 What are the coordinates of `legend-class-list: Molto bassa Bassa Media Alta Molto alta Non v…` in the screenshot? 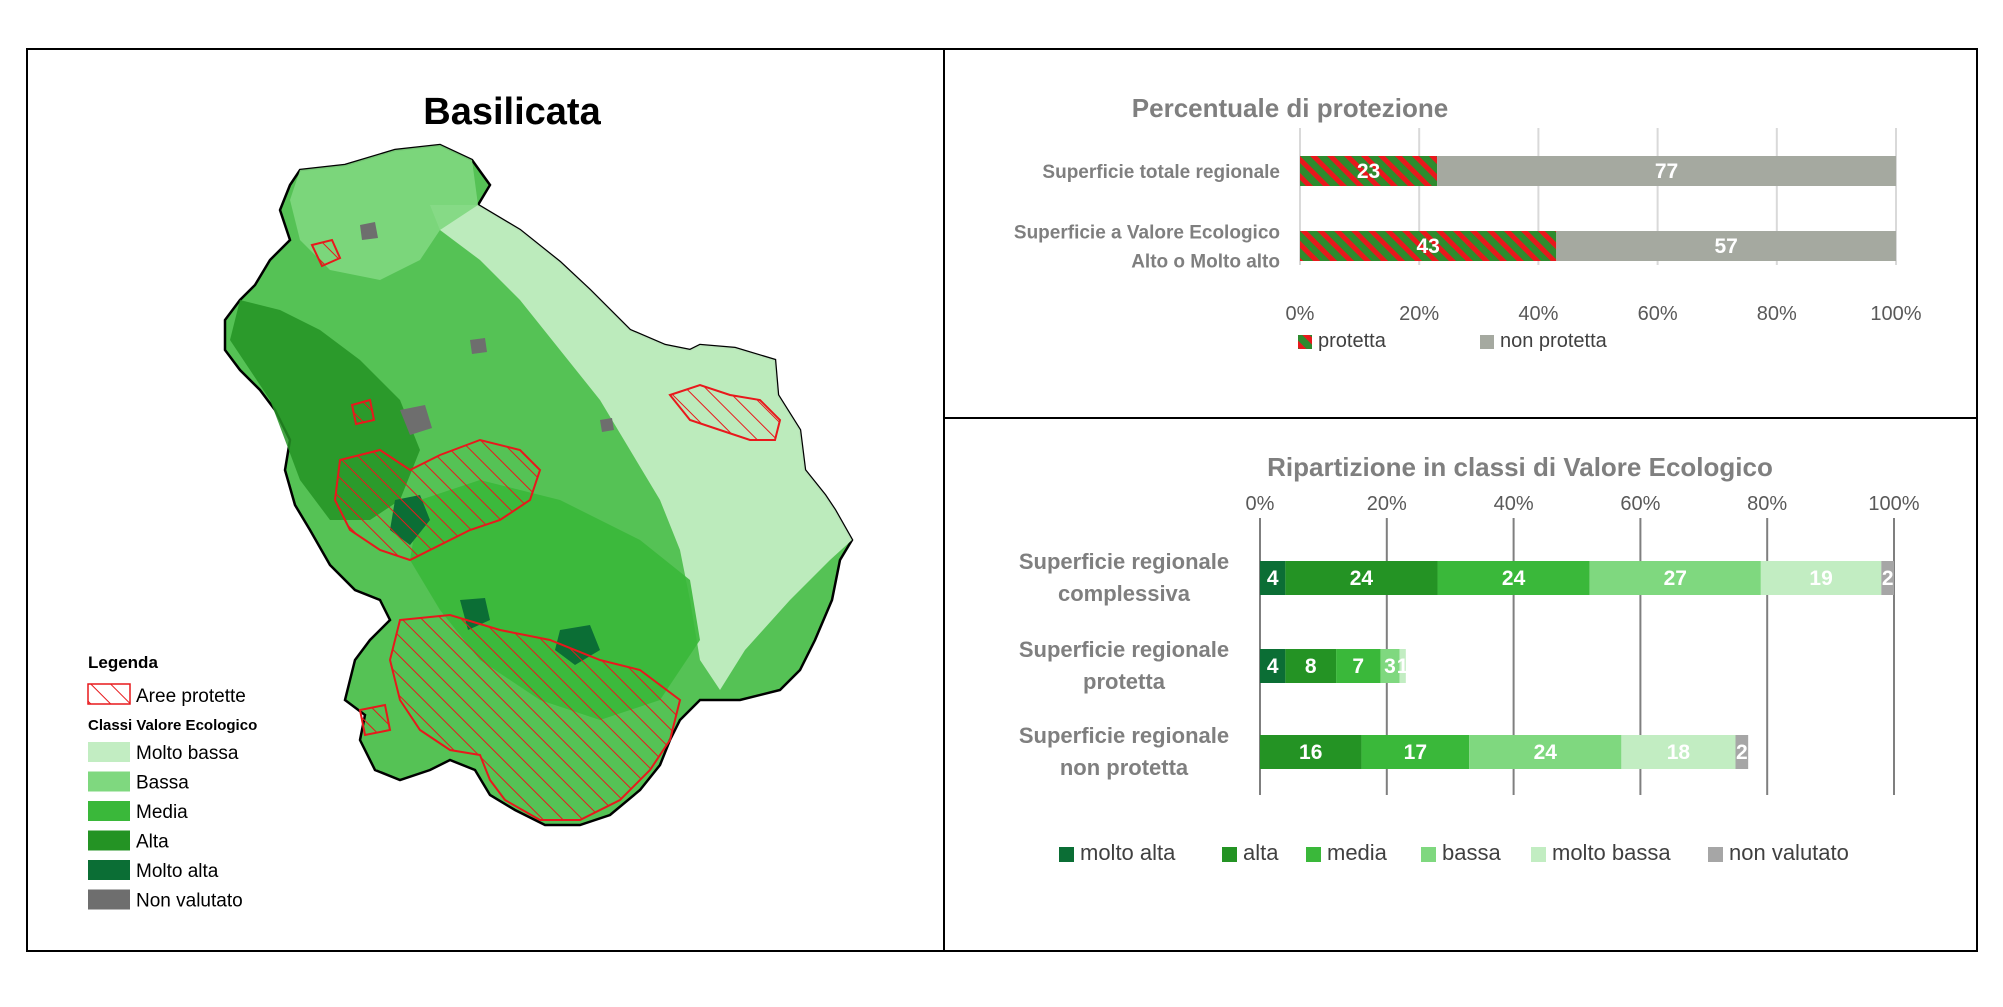 It's located at (165, 827).